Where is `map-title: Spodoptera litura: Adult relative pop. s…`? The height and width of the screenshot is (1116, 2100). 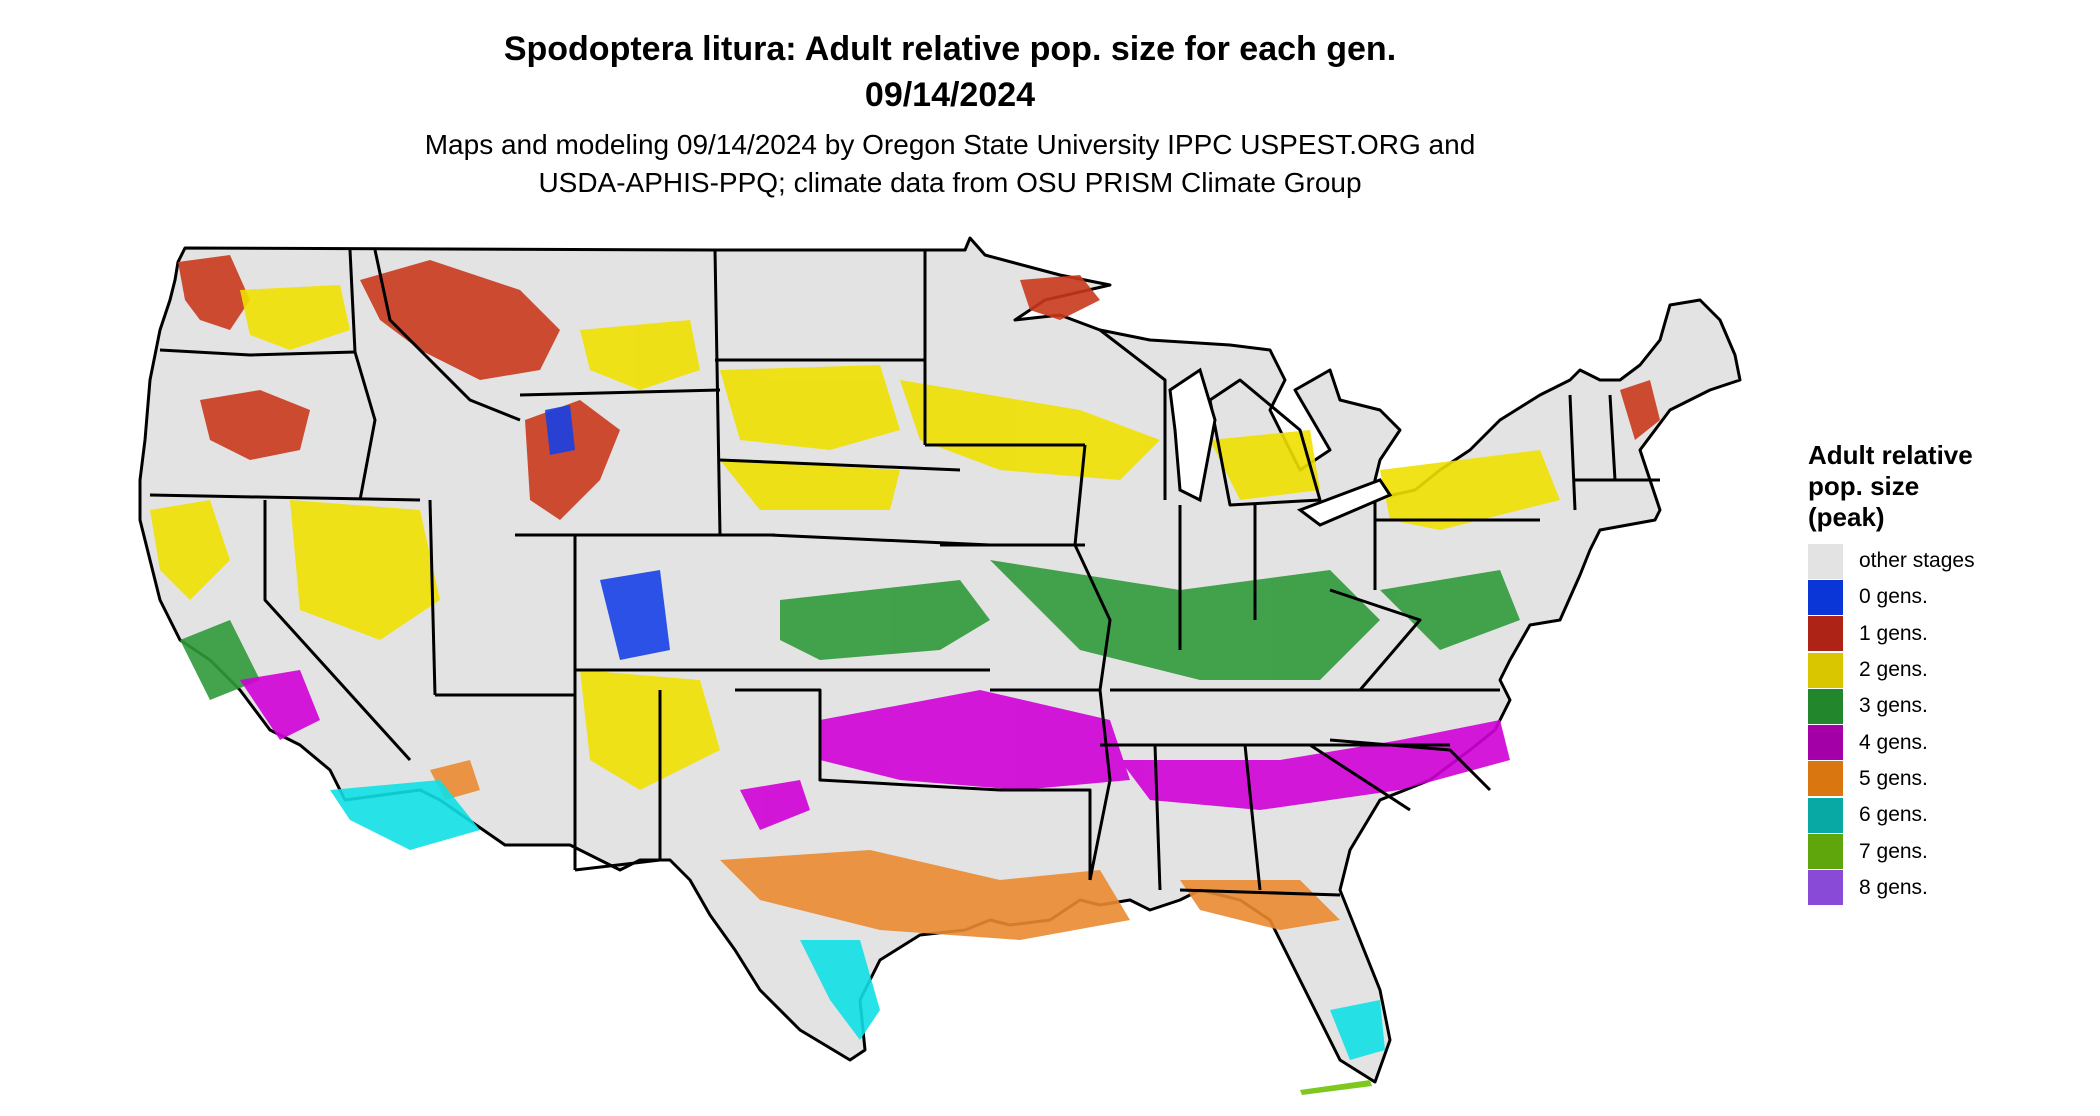 map-title: Spodoptera litura: Adult relative pop. s… is located at coordinates (950, 72).